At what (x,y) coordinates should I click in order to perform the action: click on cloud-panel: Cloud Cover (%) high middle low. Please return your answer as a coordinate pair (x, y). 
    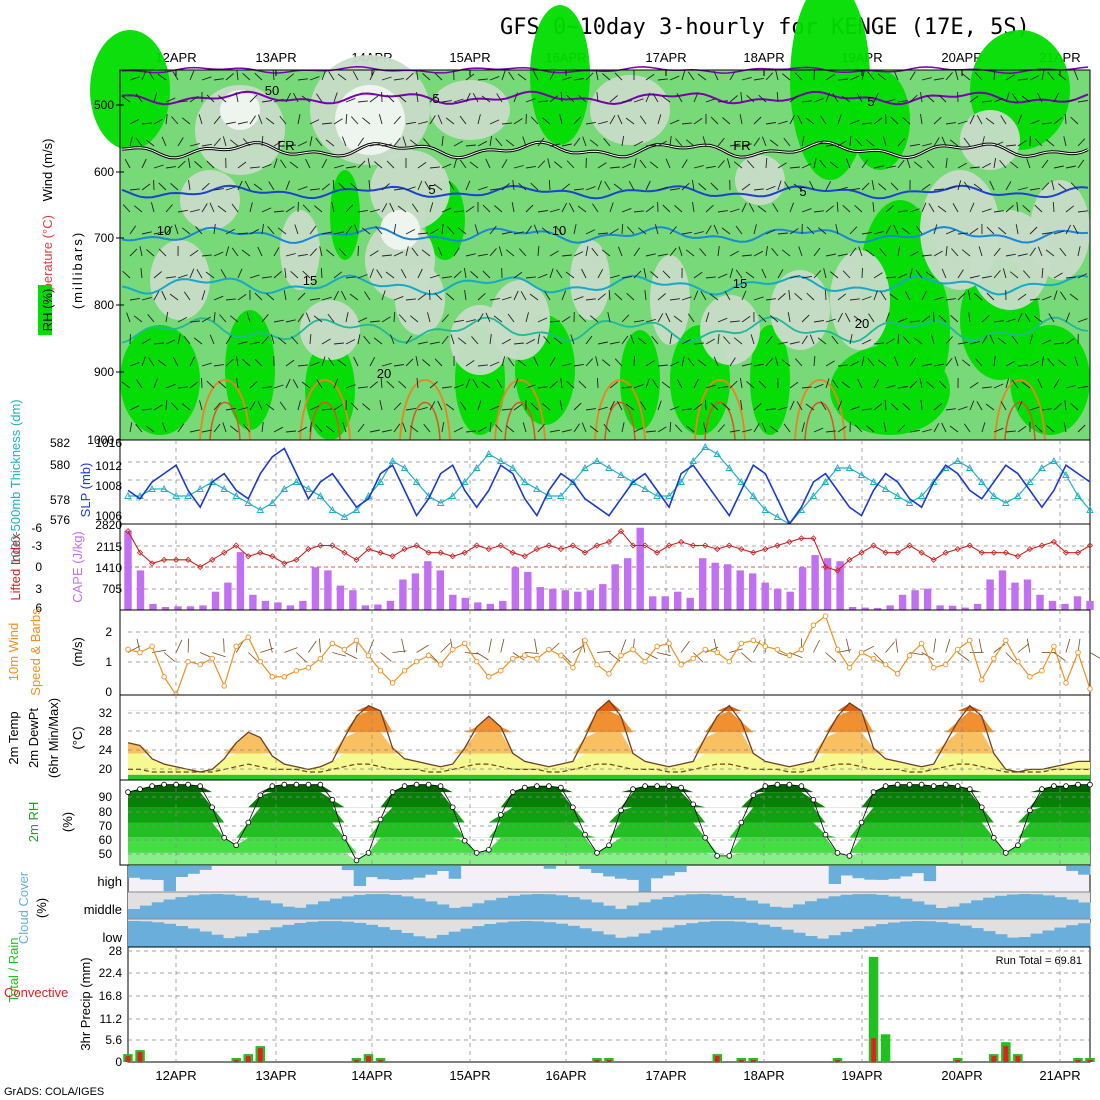
    Looking at the image, I should click on (553, 906).